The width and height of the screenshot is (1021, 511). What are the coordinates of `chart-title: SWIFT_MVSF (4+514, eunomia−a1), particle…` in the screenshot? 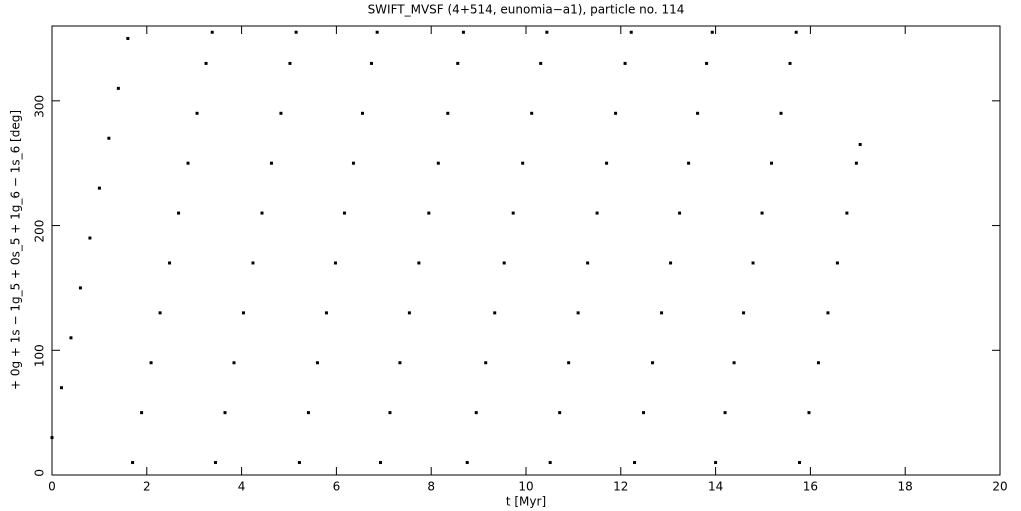 It's located at (526, 10).